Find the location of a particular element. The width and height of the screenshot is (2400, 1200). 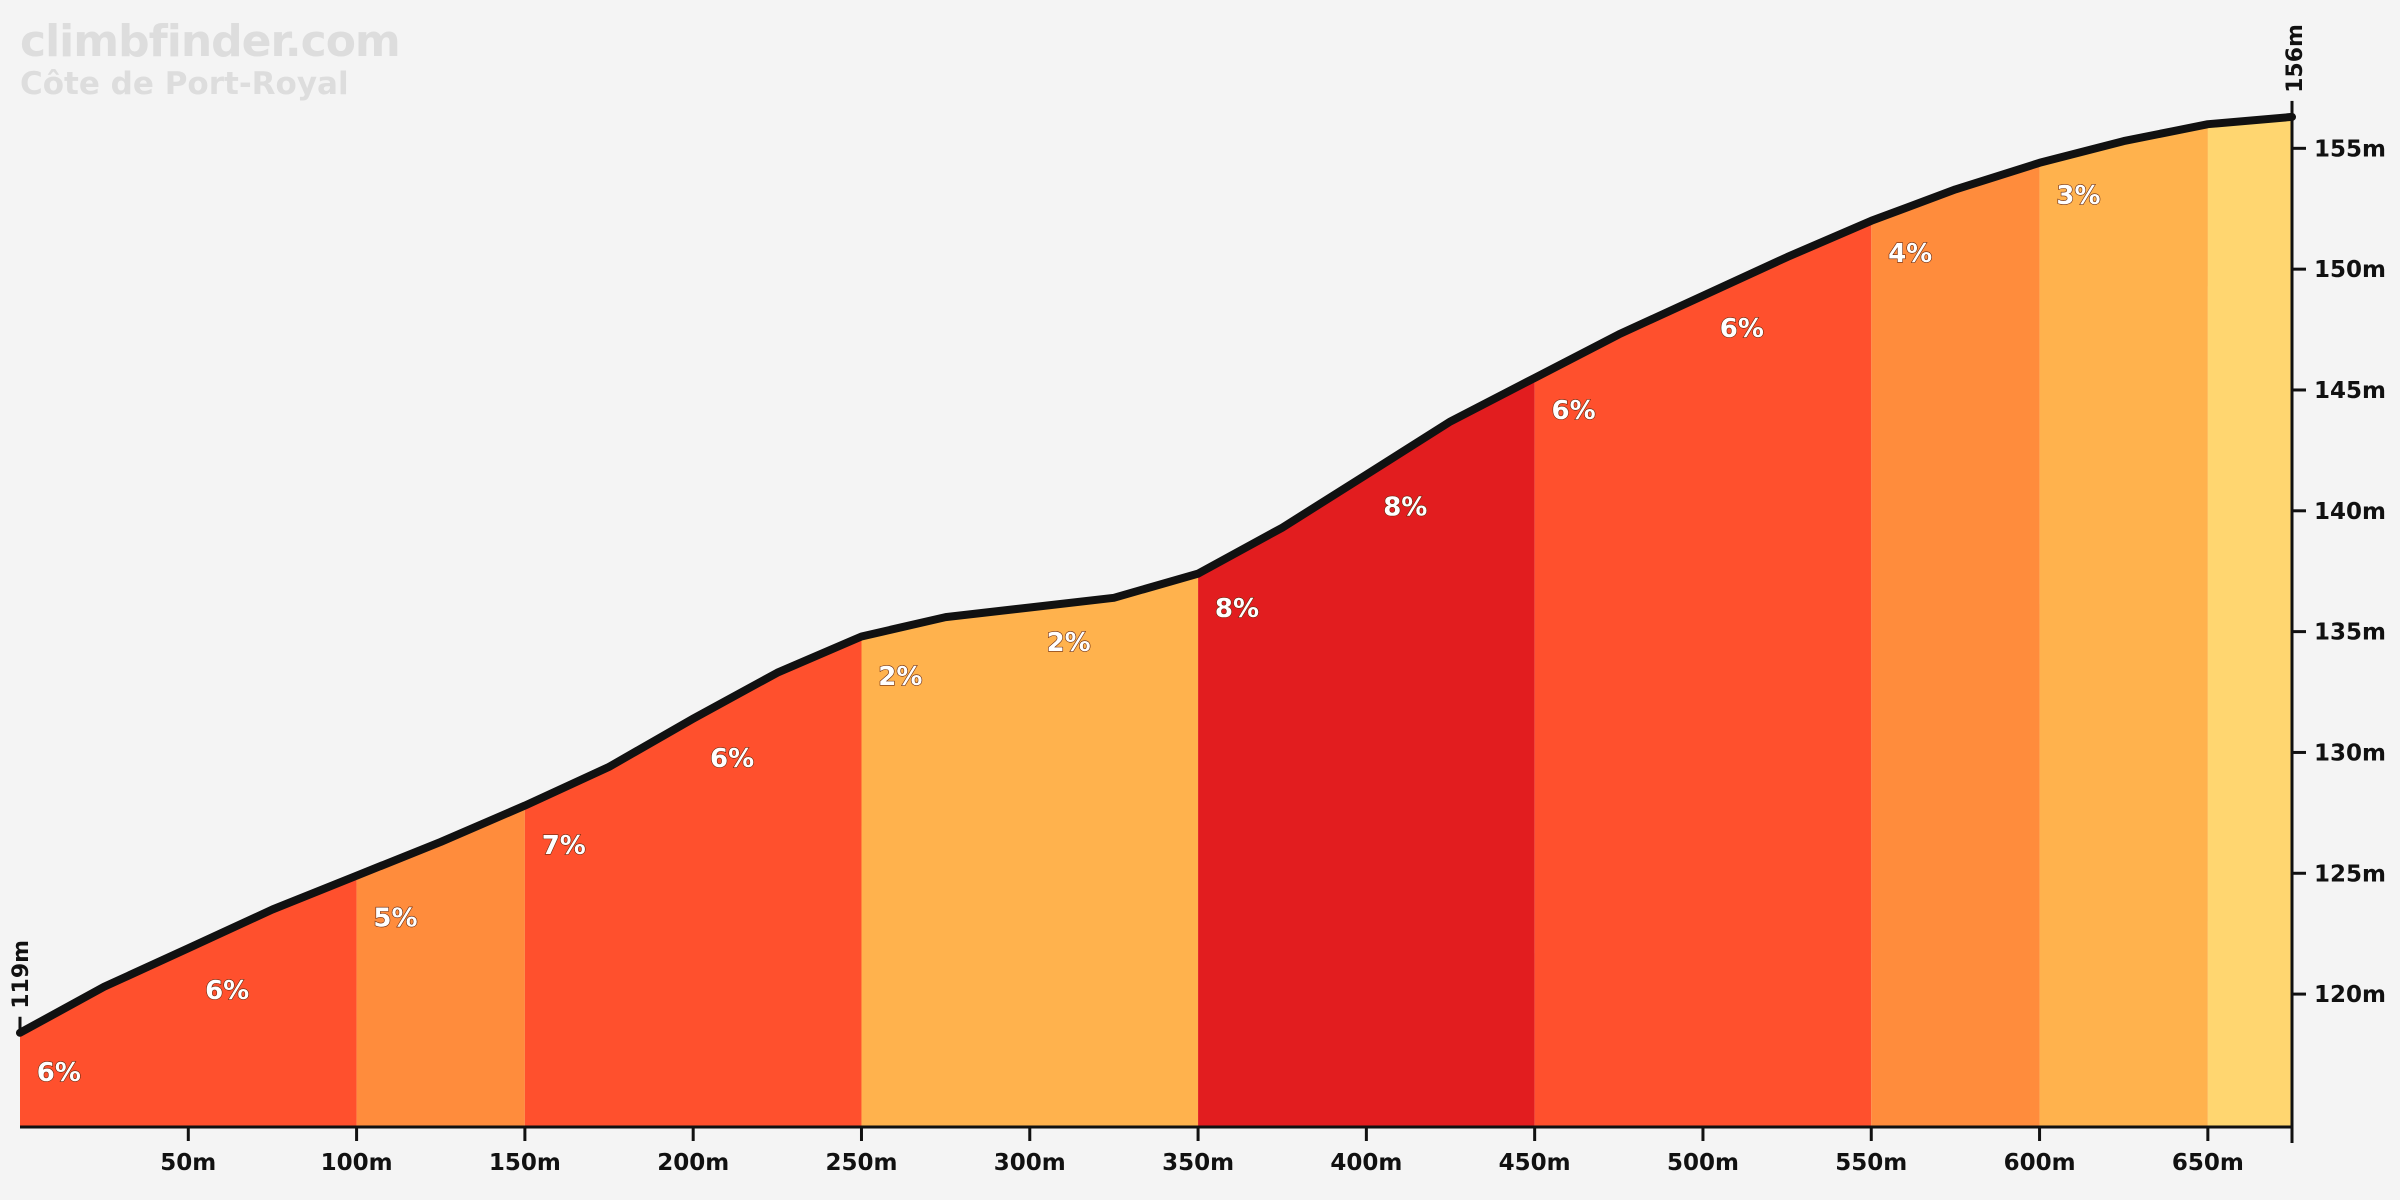

grade-label-4: 7% is located at coordinates (564, 846).